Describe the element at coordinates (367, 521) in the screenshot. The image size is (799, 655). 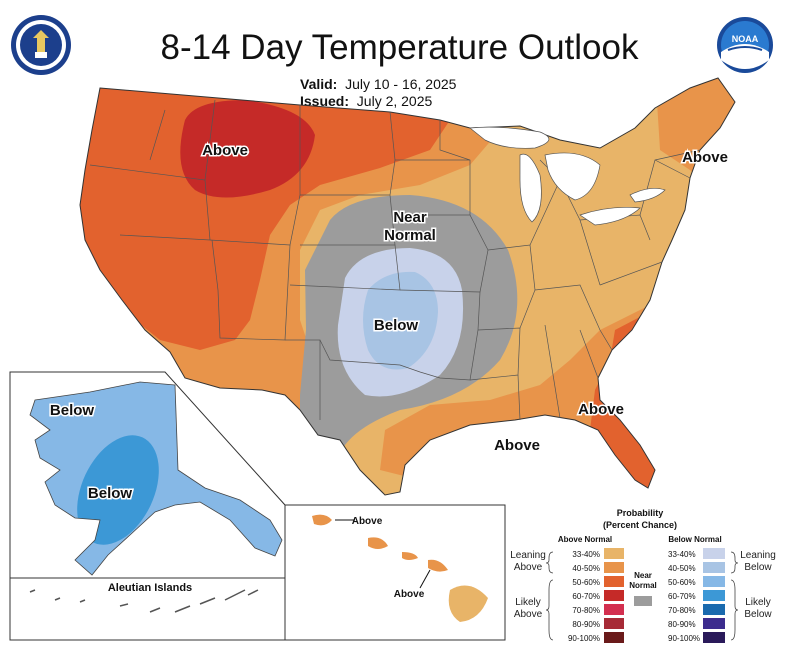
I see `label-hi-above-1: Above` at that location.